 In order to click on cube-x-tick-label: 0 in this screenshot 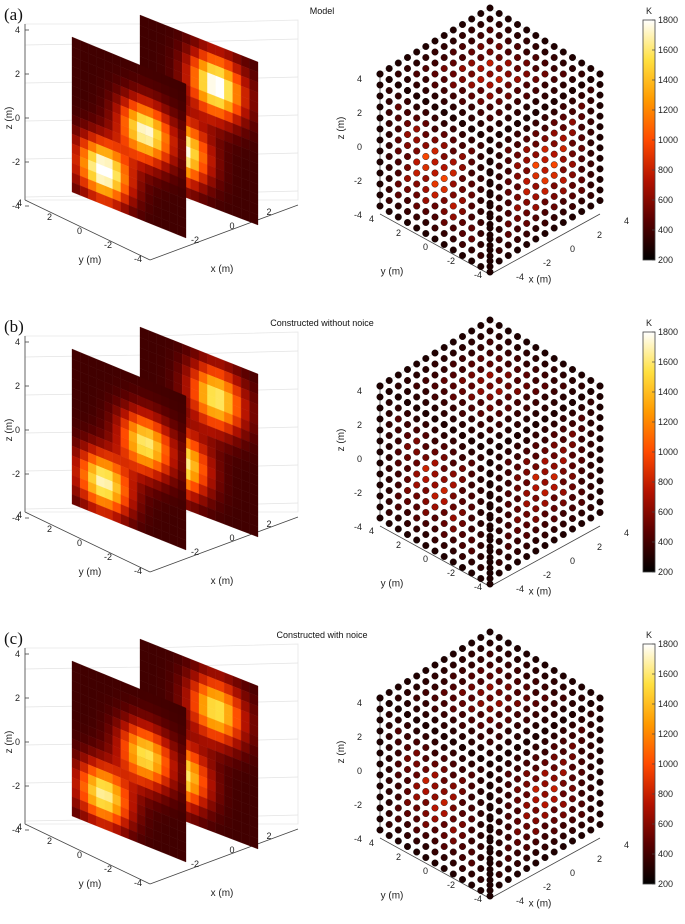, I will do `click(572, 561)`.